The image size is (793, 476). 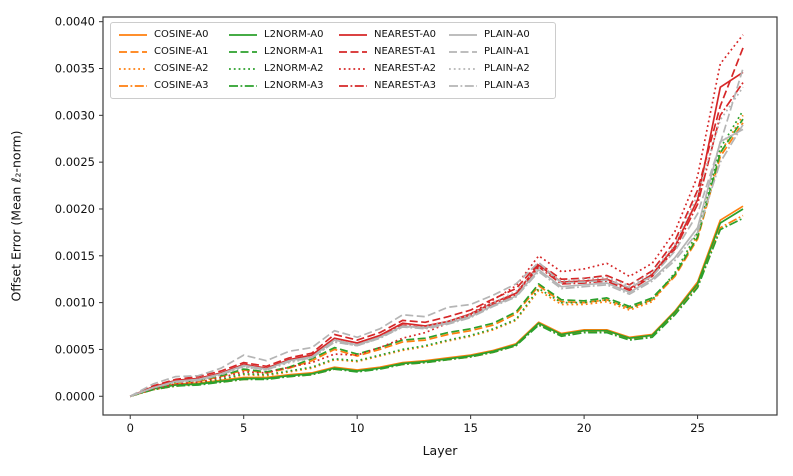 What do you see at coordinates (294, 85) in the screenshot?
I see `legend-label: L2NORM-A3` at bounding box center [294, 85].